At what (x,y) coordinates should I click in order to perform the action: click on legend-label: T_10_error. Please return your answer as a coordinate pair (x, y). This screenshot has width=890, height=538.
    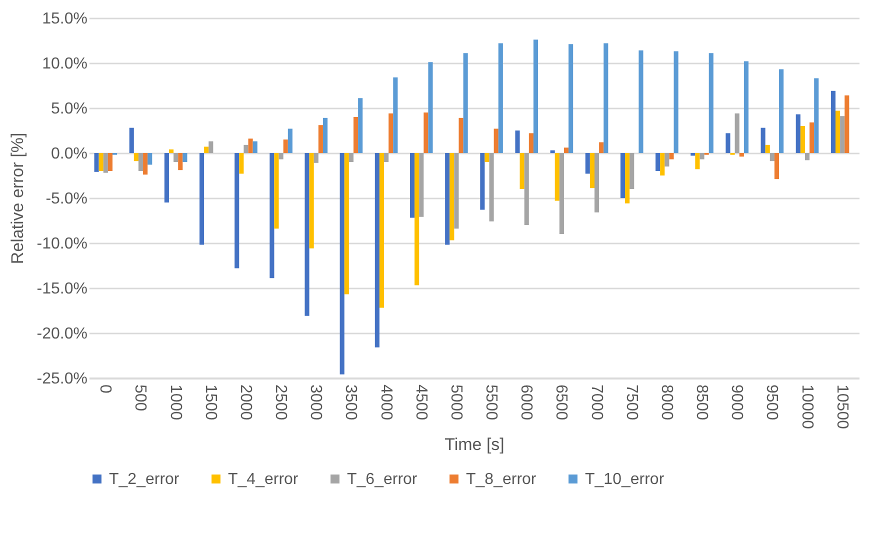
    Looking at the image, I should click on (625, 479).